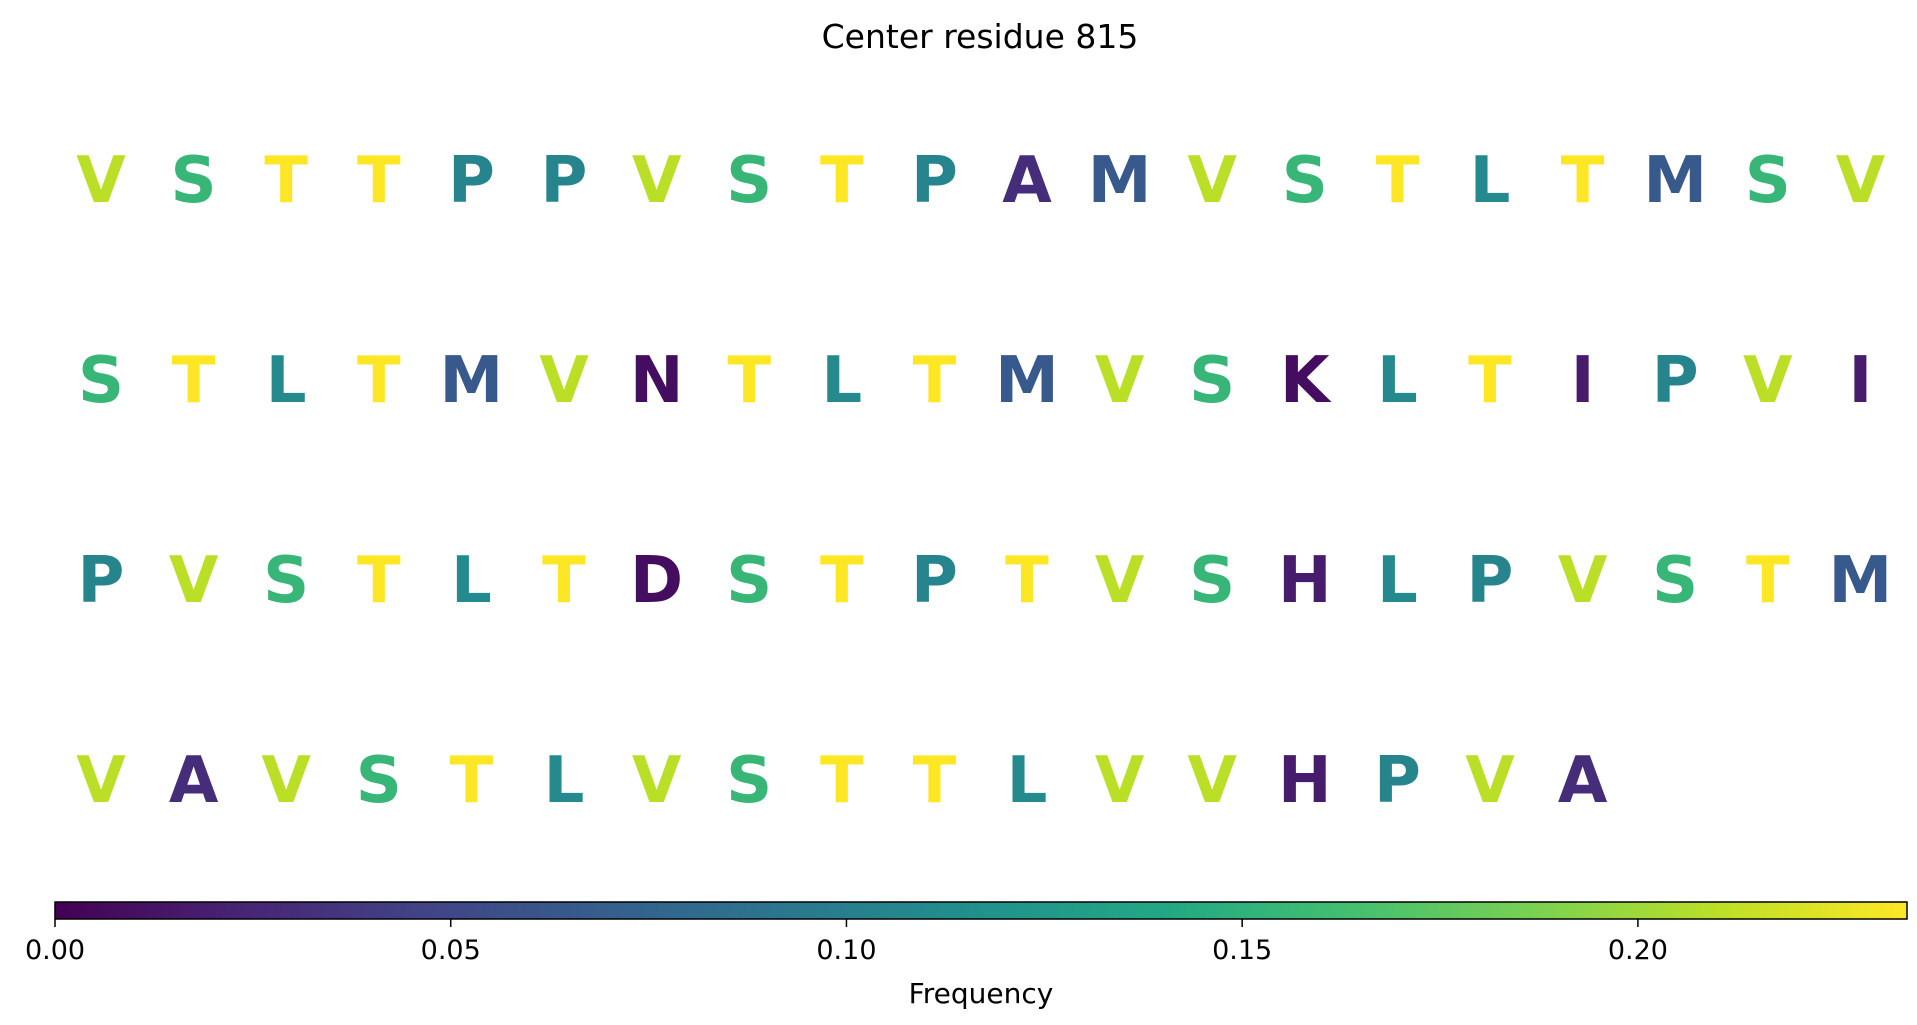  Describe the element at coordinates (980, 36) in the screenshot. I see `chart-title: Center residue 815` at that location.